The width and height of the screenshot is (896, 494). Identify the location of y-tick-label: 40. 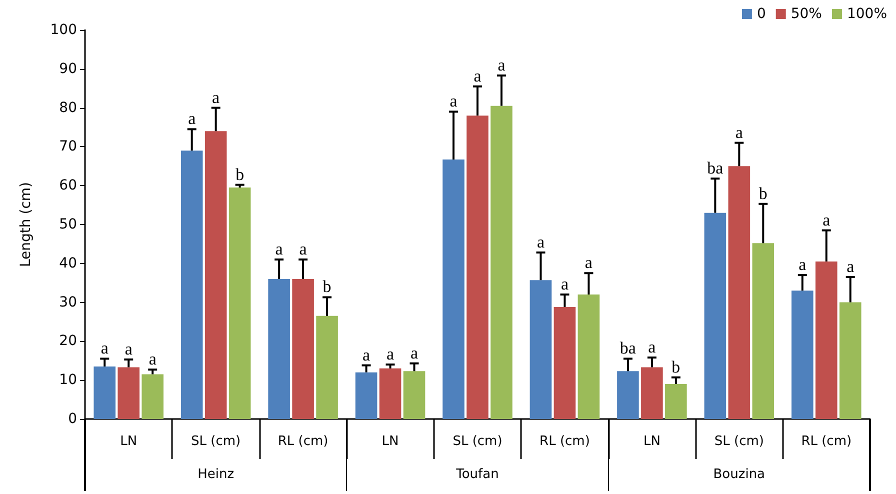
(68, 263).